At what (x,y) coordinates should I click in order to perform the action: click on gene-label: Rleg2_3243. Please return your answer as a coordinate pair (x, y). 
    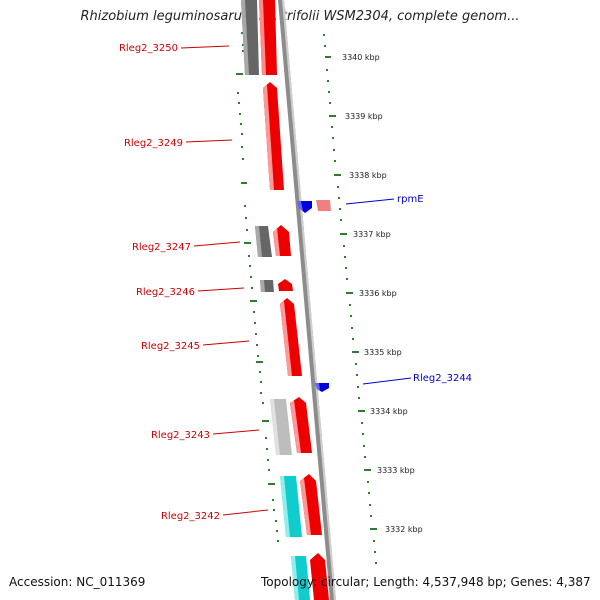
    Looking at the image, I should click on (180, 435).